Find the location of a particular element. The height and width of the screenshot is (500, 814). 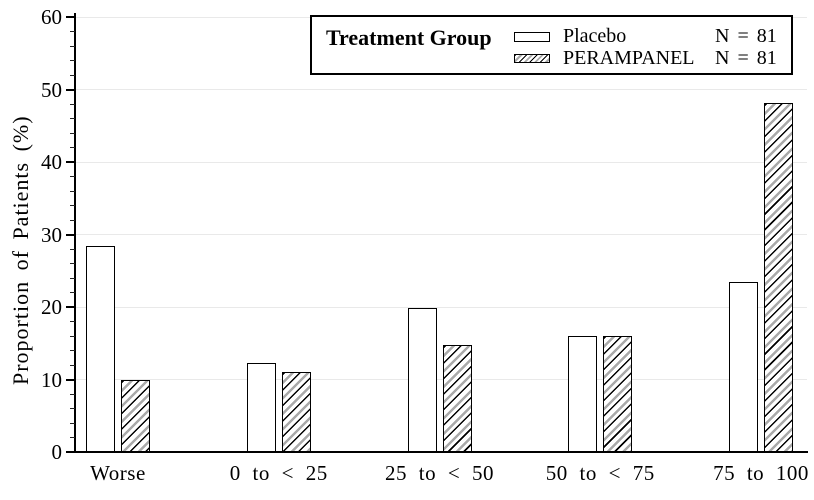

x-axis-line is located at coordinates (441, 452).